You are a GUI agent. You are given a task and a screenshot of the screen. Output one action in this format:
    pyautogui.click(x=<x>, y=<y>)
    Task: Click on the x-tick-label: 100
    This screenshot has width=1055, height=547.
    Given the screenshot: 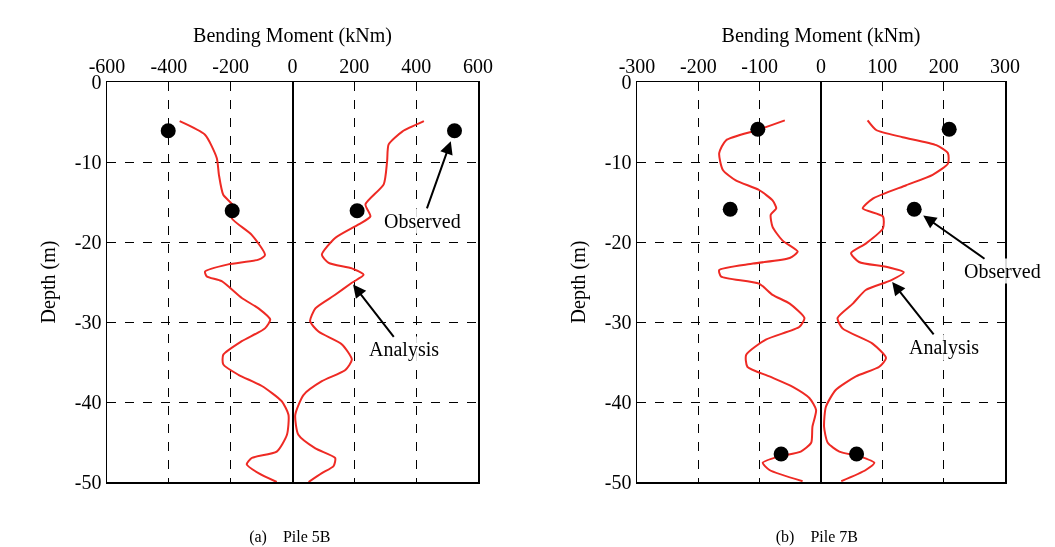 What is the action you would take?
    pyautogui.click(x=882, y=65)
    